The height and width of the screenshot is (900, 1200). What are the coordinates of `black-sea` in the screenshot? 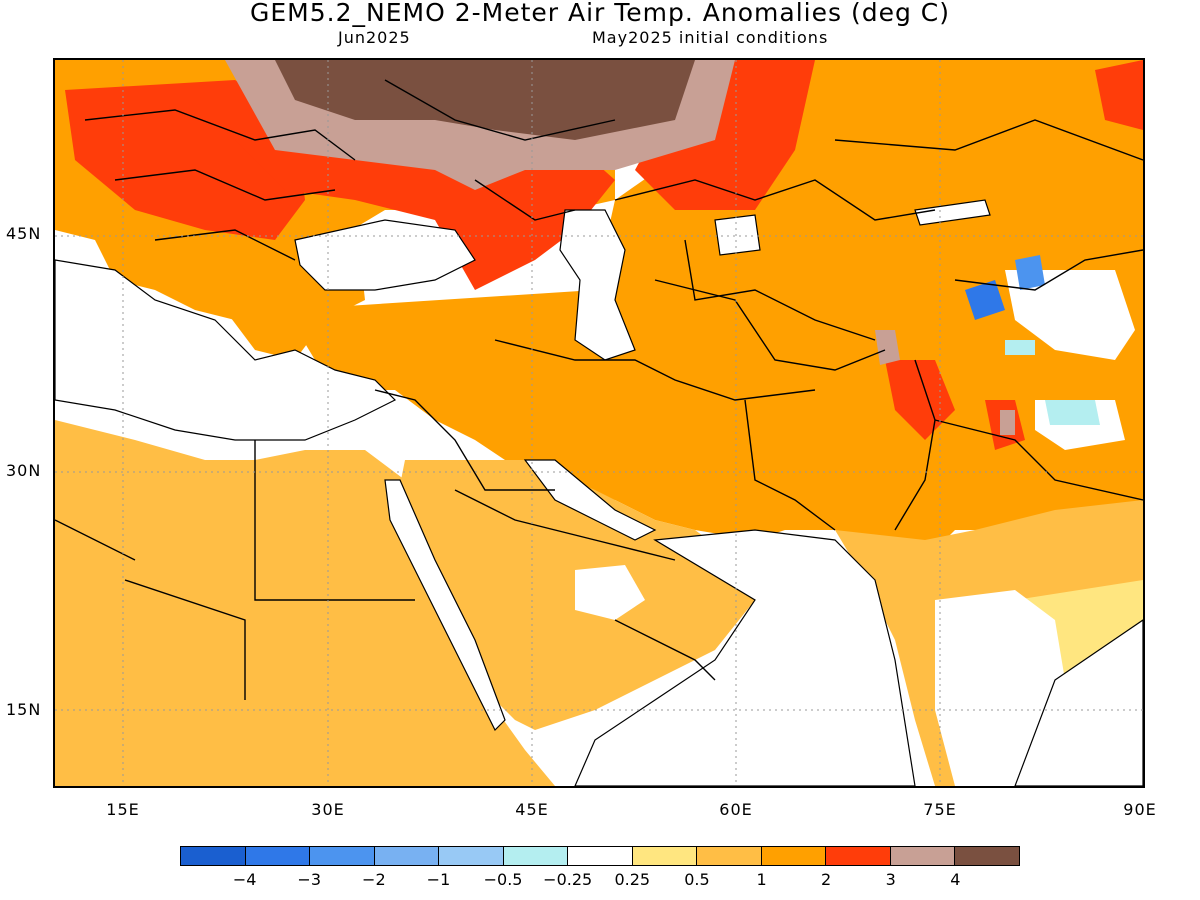 It's located at (385, 255).